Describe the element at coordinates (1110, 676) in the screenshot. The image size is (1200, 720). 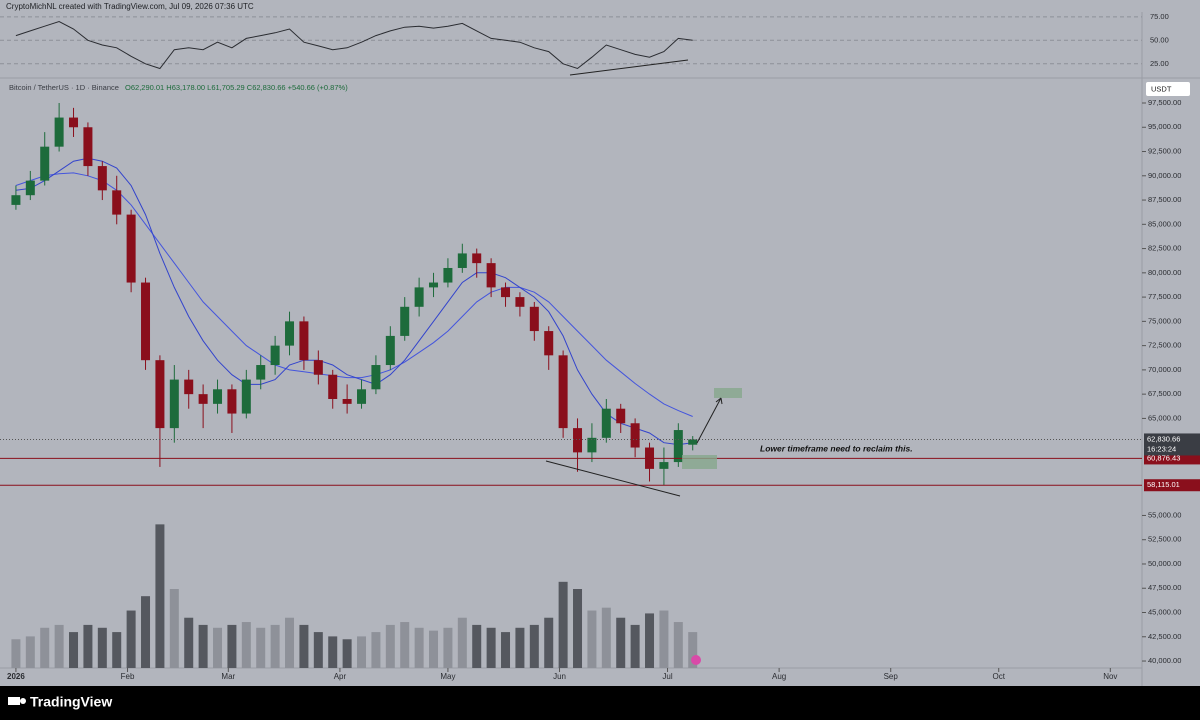
I see `x-tick-label: Nov` at that location.